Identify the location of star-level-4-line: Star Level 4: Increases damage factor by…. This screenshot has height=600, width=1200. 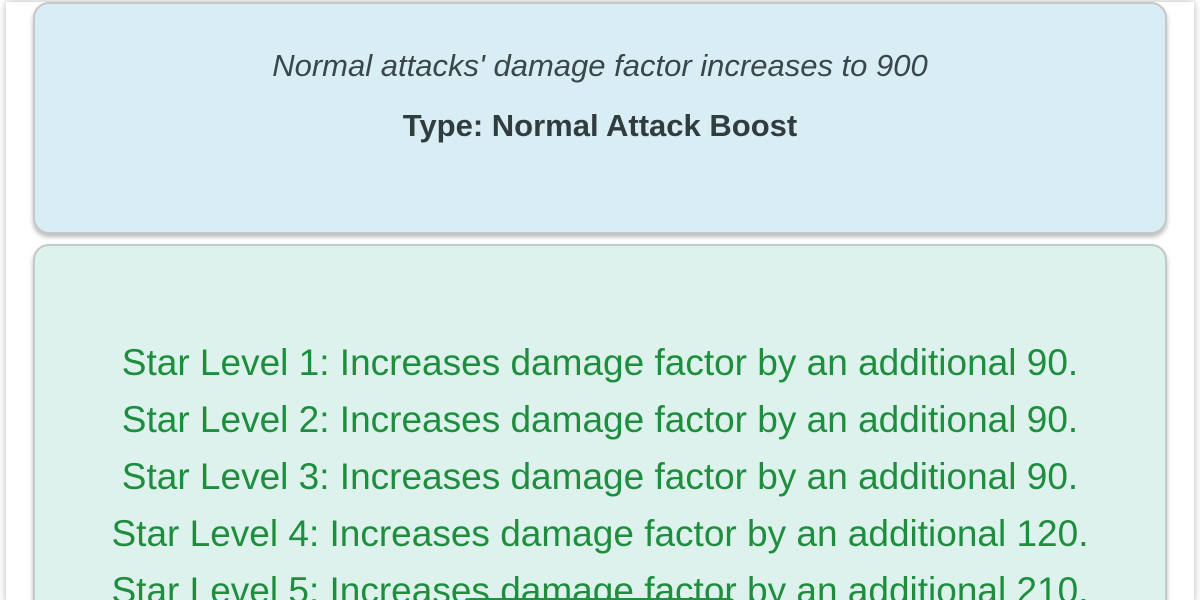
(600, 533).